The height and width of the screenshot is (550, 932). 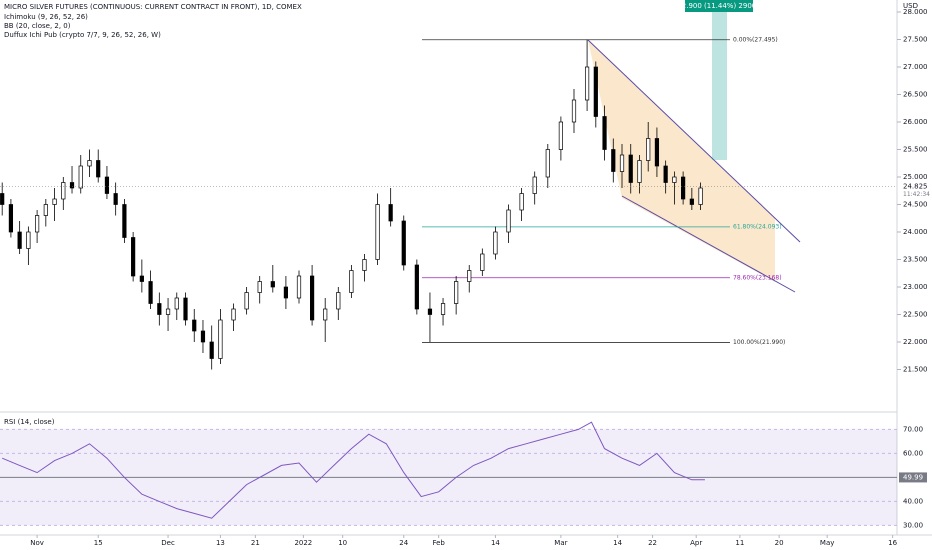 I want to click on last-value-label: 49.99, so click(x=913, y=477).